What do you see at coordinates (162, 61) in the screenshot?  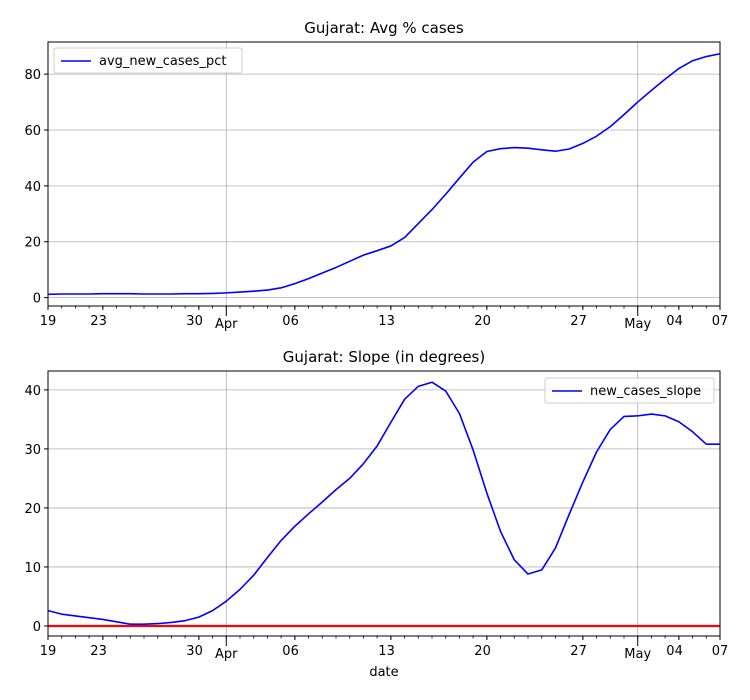 I see `chart-1-legend-label: avg_new_cases_pct` at bounding box center [162, 61].